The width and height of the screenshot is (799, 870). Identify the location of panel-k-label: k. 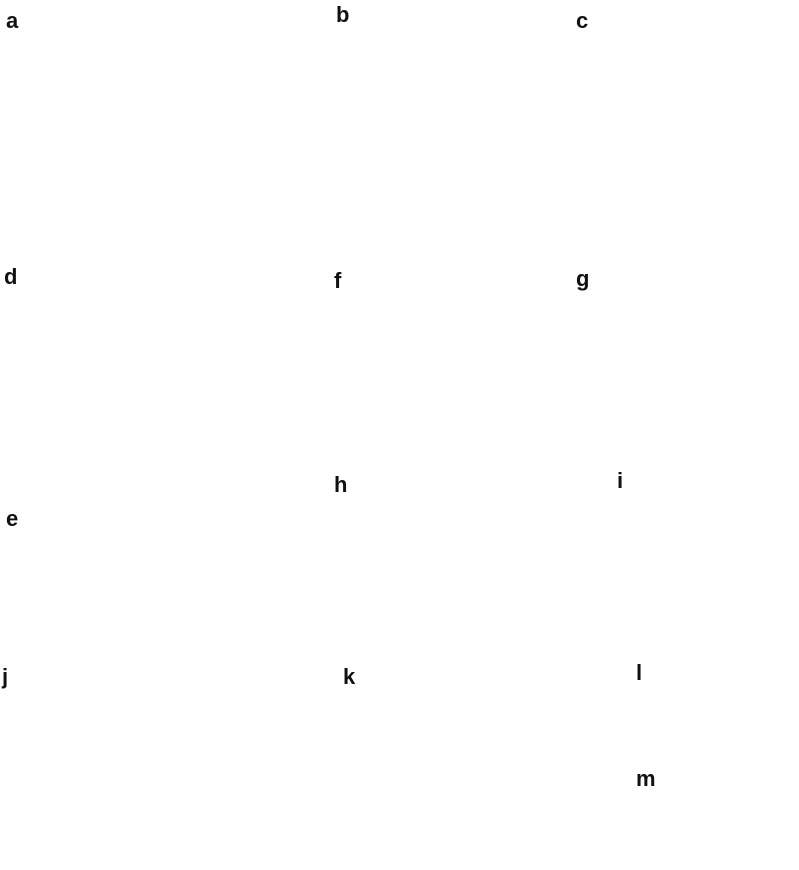
(349, 676).